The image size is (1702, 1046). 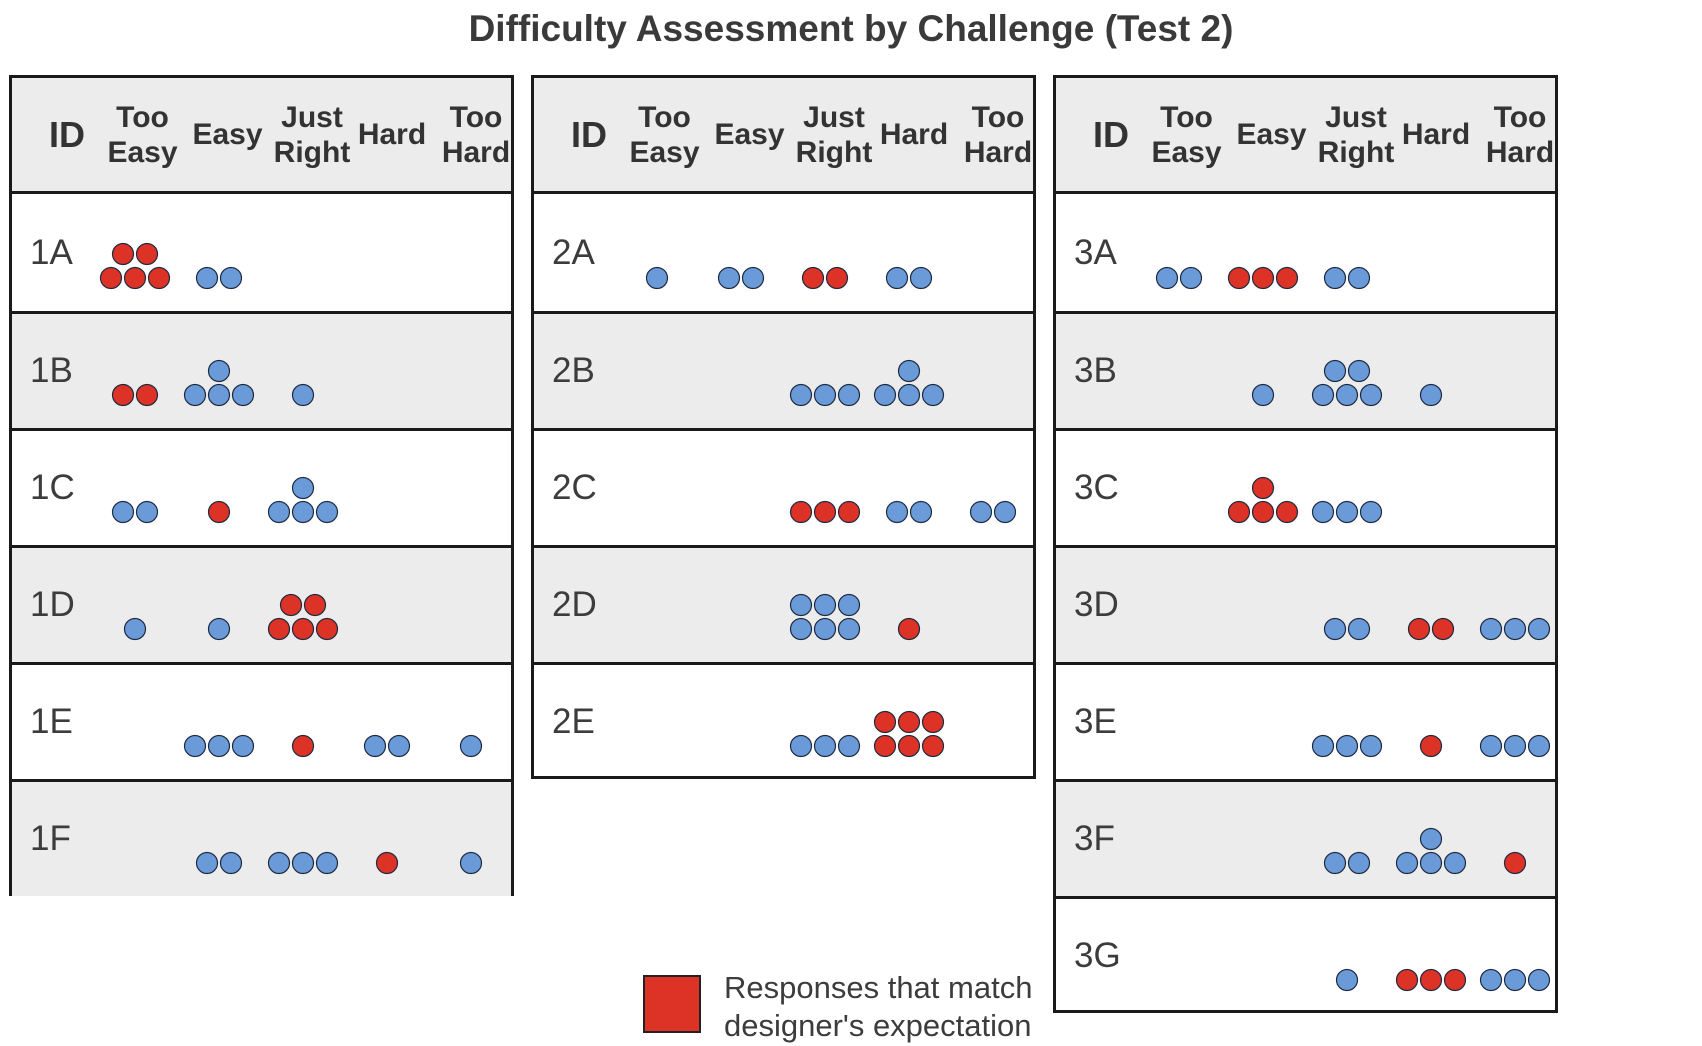 What do you see at coordinates (67, 134) in the screenshot?
I see `header-id: ID` at bounding box center [67, 134].